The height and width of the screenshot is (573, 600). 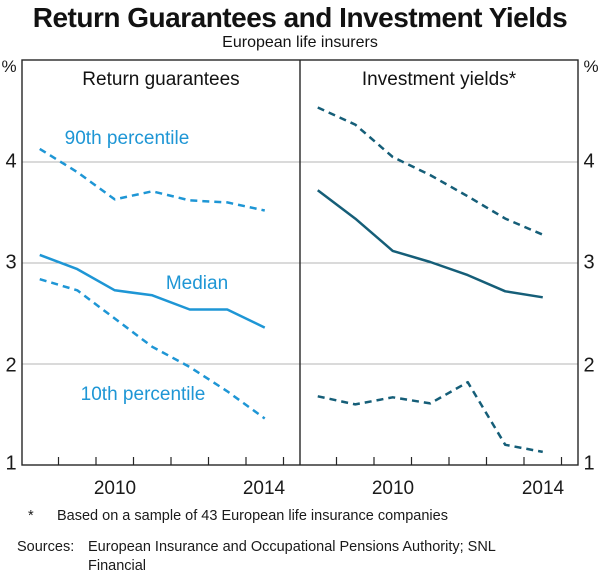 What do you see at coordinates (430, 171) in the screenshot?
I see `line-yields-90th-percentile` at bounding box center [430, 171].